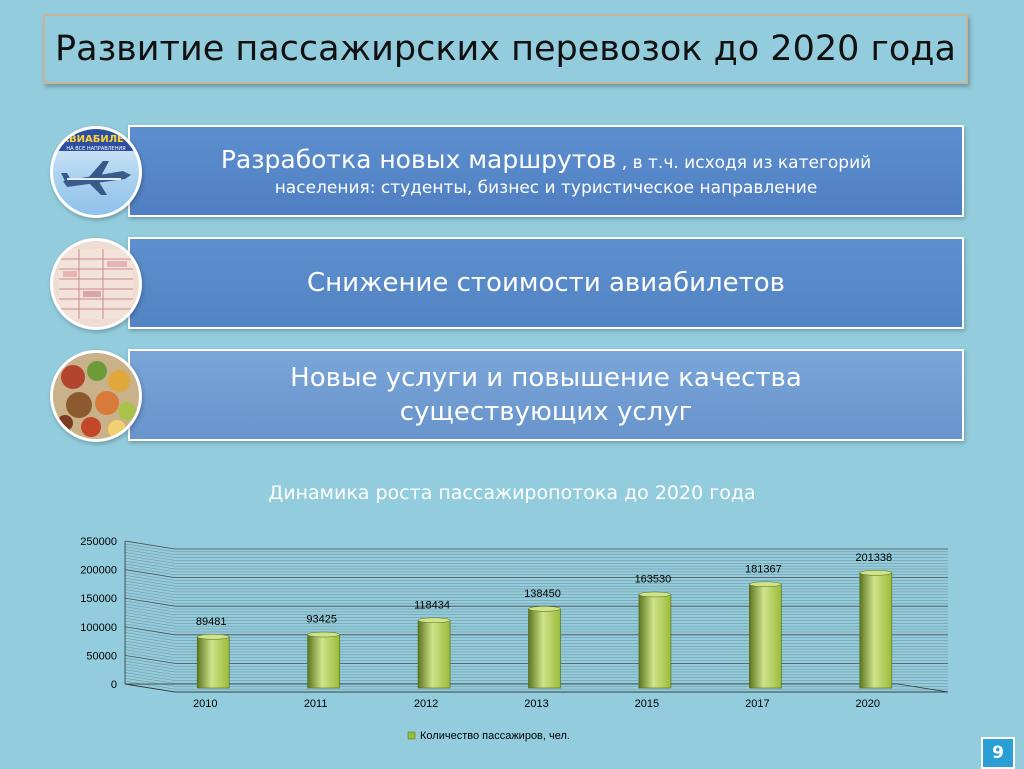  Describe the element at coordinates (868, 704) in the screenshot. I see `x-tick-label: 2020` at that location.